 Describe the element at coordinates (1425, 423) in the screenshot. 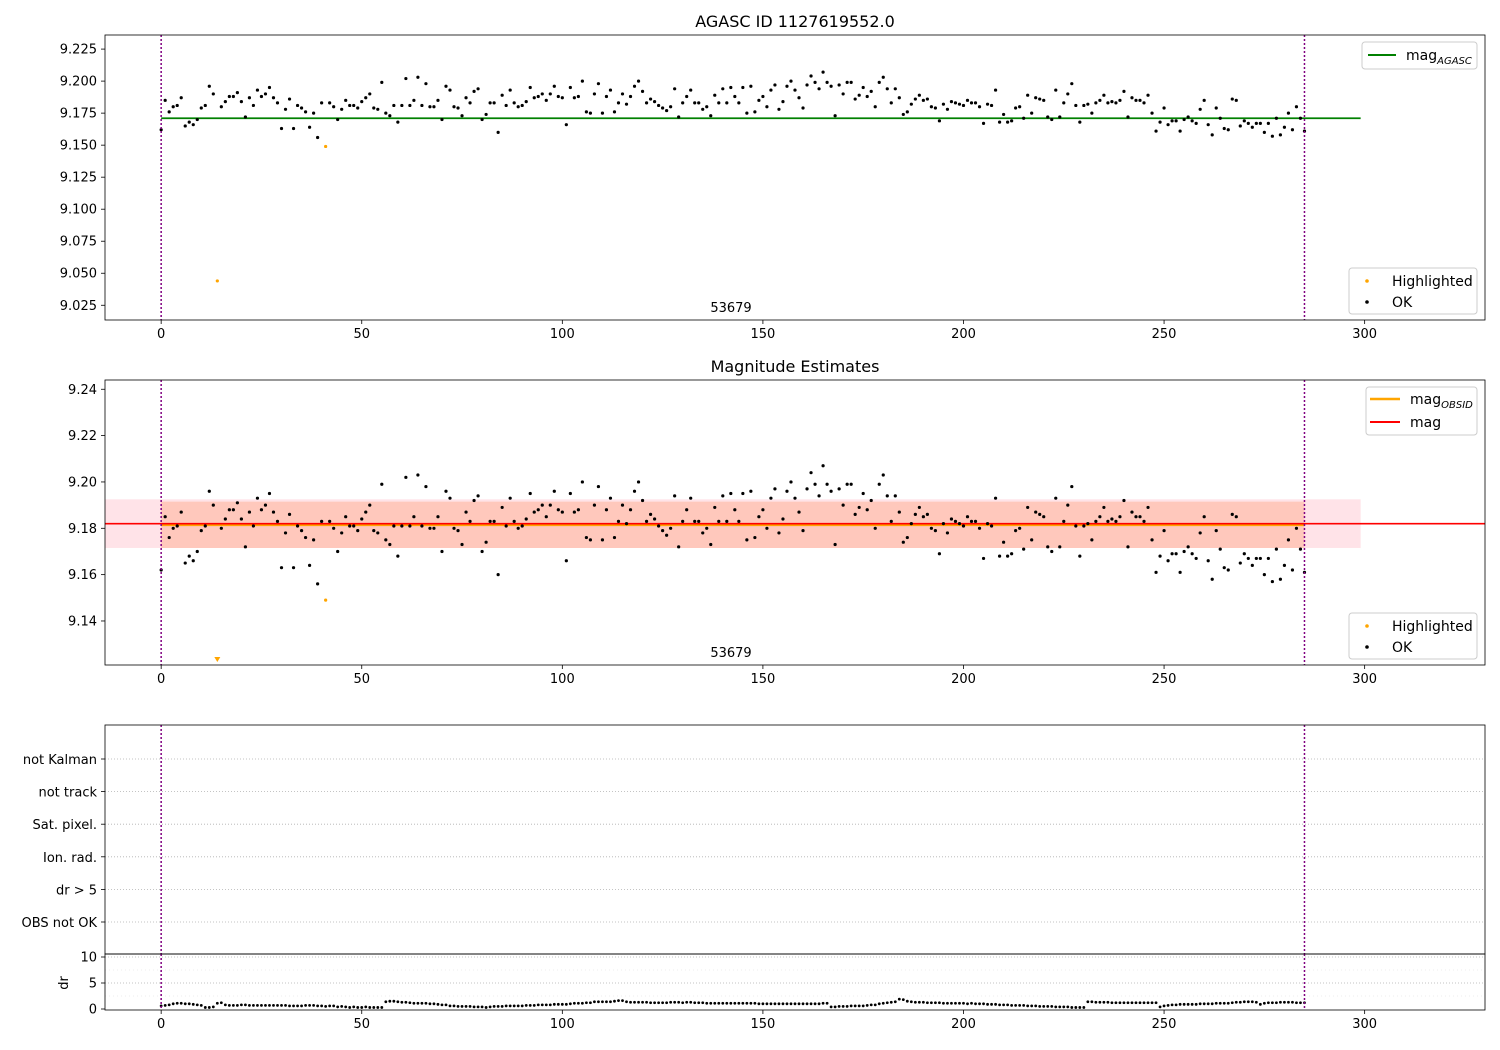

I see `legend-mag-label: mag` at that location.